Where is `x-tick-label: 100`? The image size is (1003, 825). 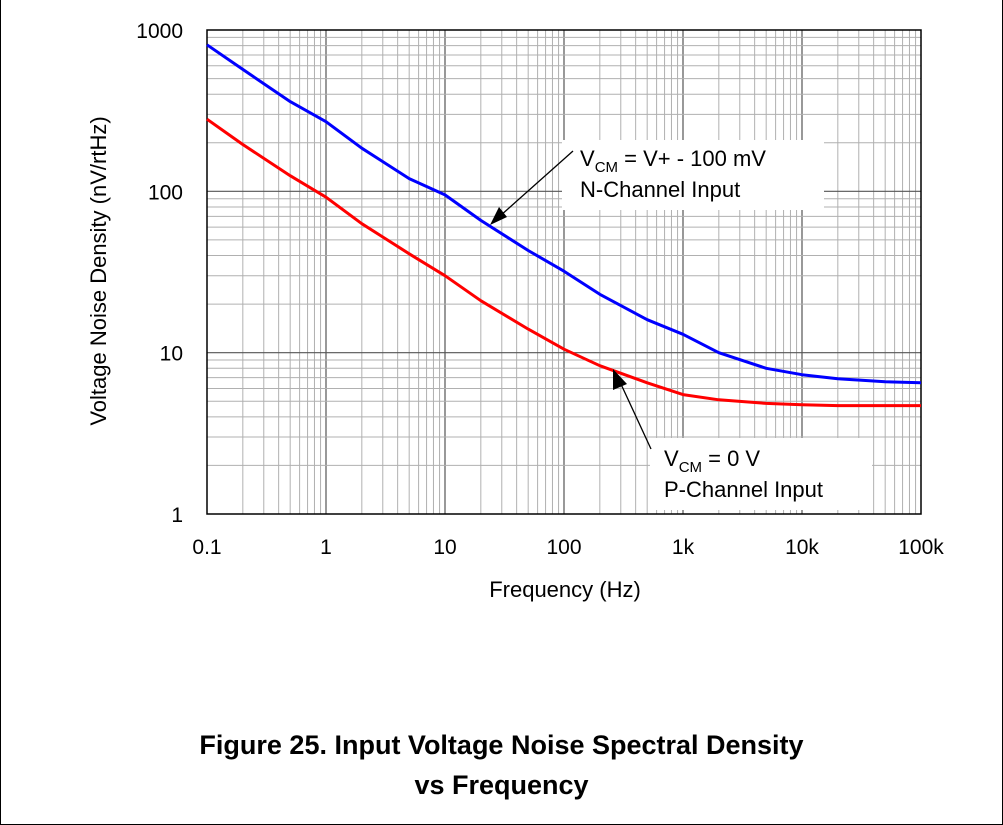
x-tick-label: 100 is located at coordinates (563, 547).